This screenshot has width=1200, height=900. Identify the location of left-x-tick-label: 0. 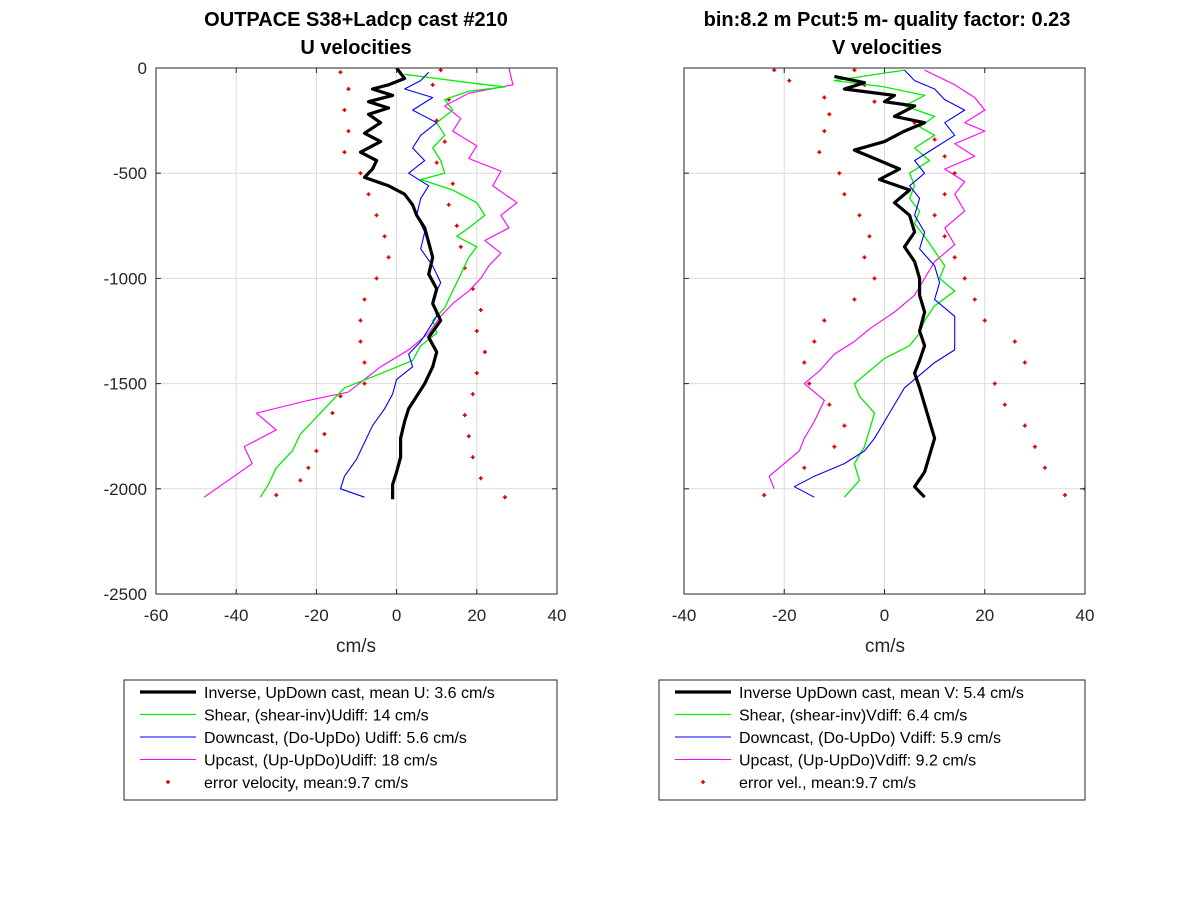
(396, 615).